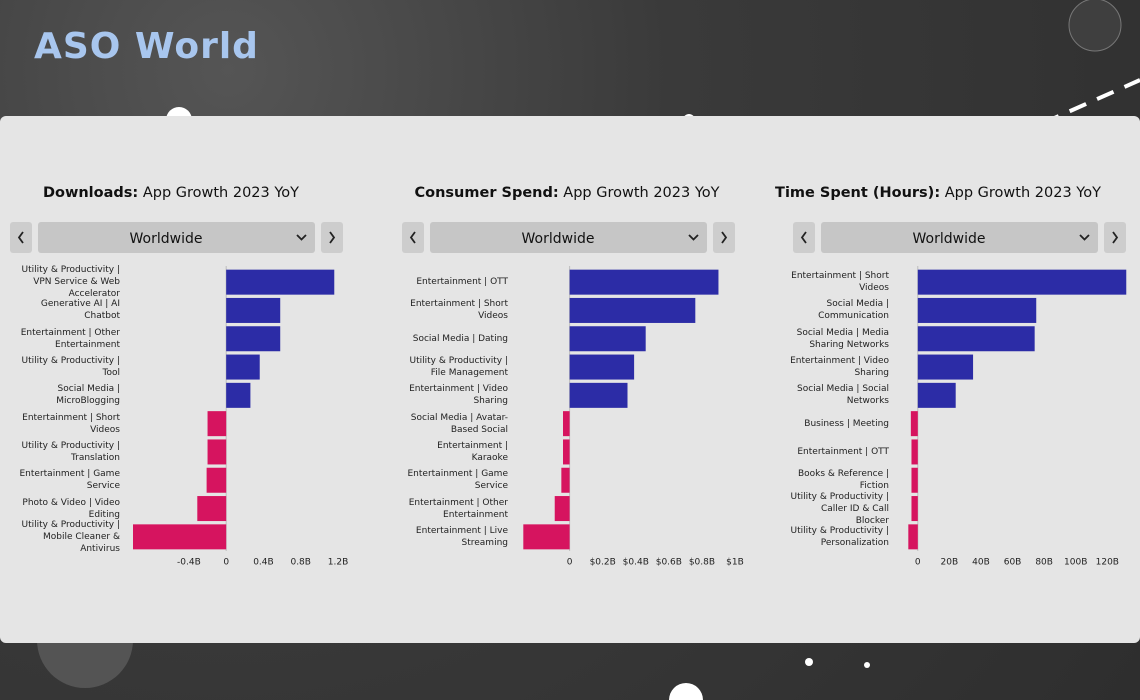 This screenshot has width=1140, height=700. Describe the element at coordinates (842, 395) in the screenshot. I see `category-label: Social Media | Social Networks` at that location.